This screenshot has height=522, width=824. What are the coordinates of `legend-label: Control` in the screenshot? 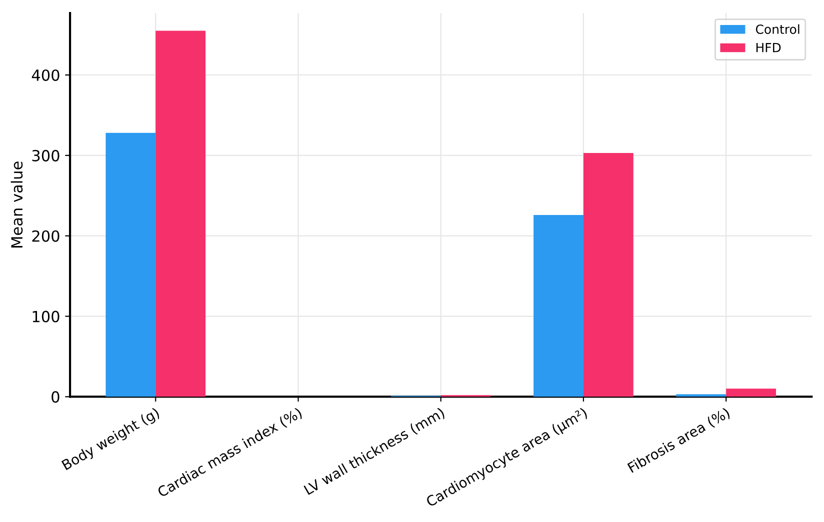 It's located at (778, 29).